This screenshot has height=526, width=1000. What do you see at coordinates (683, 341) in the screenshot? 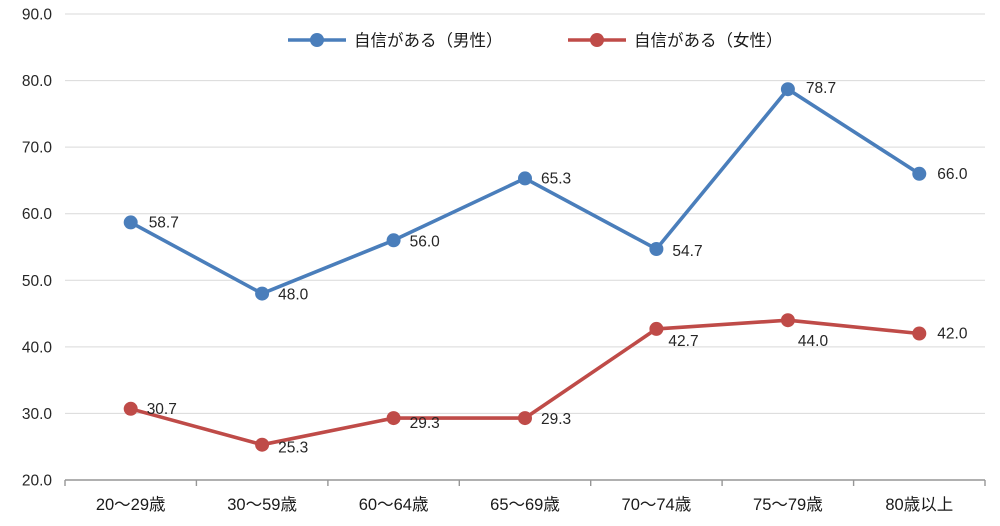
I see `data-point-label: 42.7` at bounding box center [683, 341].